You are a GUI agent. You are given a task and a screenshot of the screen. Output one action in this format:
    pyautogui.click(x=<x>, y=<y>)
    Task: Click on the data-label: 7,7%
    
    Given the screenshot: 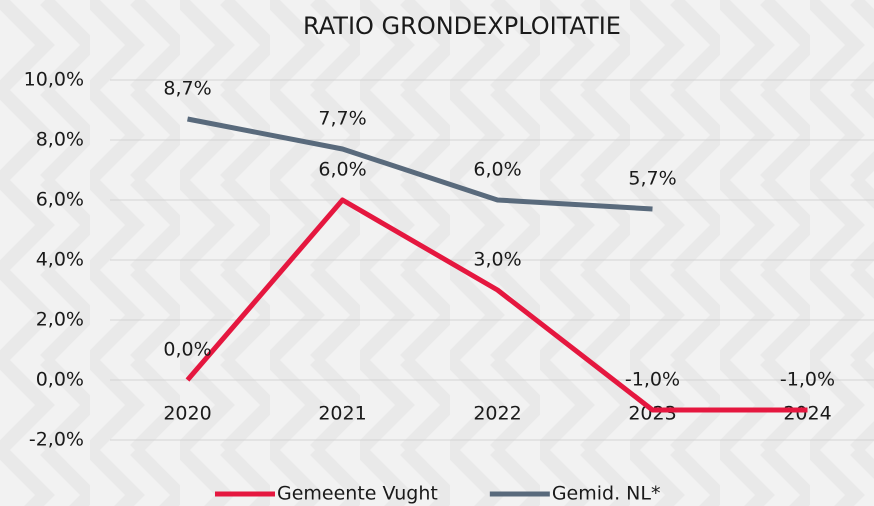 What is the action you would take?
    pyautogui.click(x=342, y=119)
    